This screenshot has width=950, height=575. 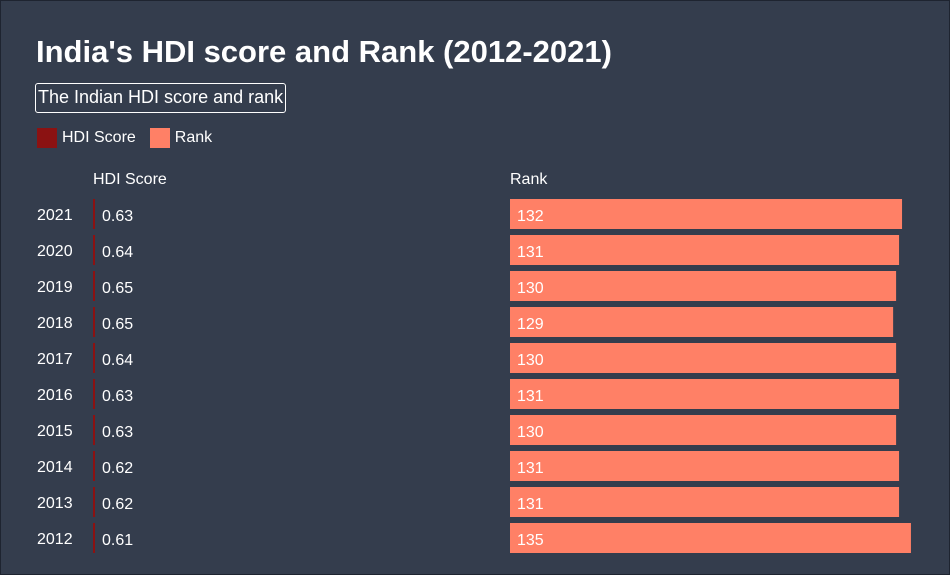 What do you see at coordinates (94, 286) in the screenshot?
I see `hdi-bar-2019` at bounding box center [94, 286].